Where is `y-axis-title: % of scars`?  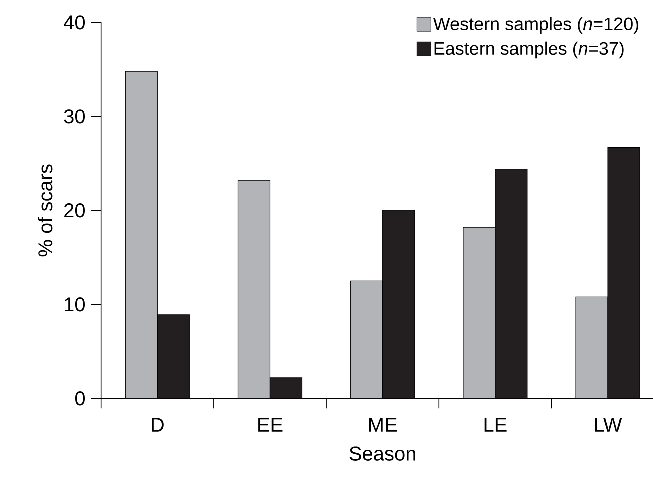
y-axis-title: % of scars is located at coordinates (45, 210).